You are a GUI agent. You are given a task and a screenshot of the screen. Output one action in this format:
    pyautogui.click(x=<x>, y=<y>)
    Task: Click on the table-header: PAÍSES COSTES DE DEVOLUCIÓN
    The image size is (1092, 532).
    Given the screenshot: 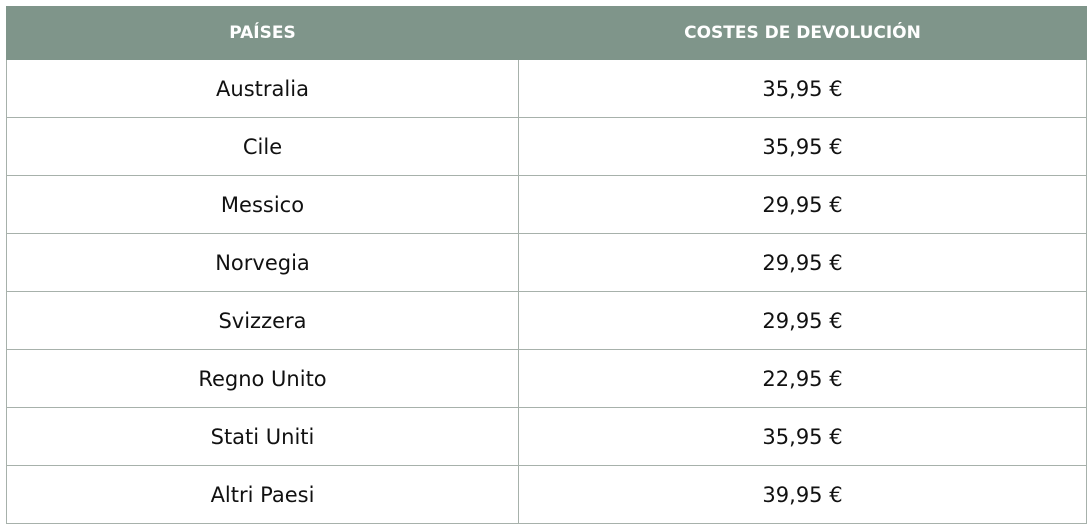 What is the action you would take?
    pyautogui.click(x=546, y=33)
    